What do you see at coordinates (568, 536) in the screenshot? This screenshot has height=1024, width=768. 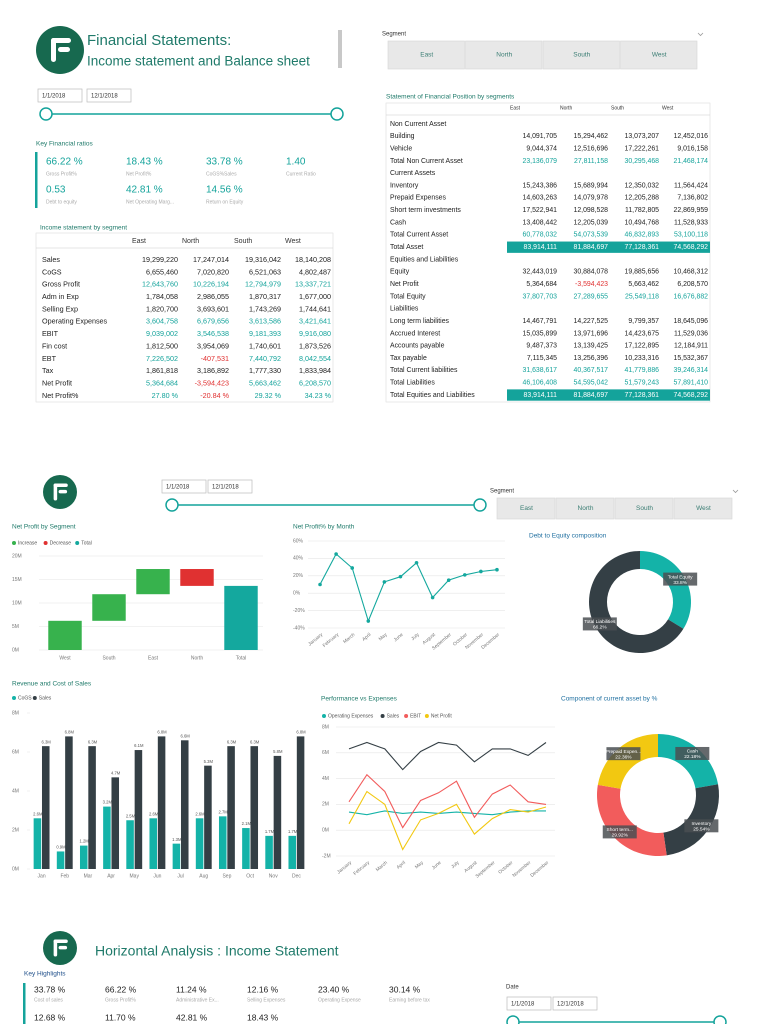 I see `chart-title: Debt to Equity composition` at bounding box center [568, 536].